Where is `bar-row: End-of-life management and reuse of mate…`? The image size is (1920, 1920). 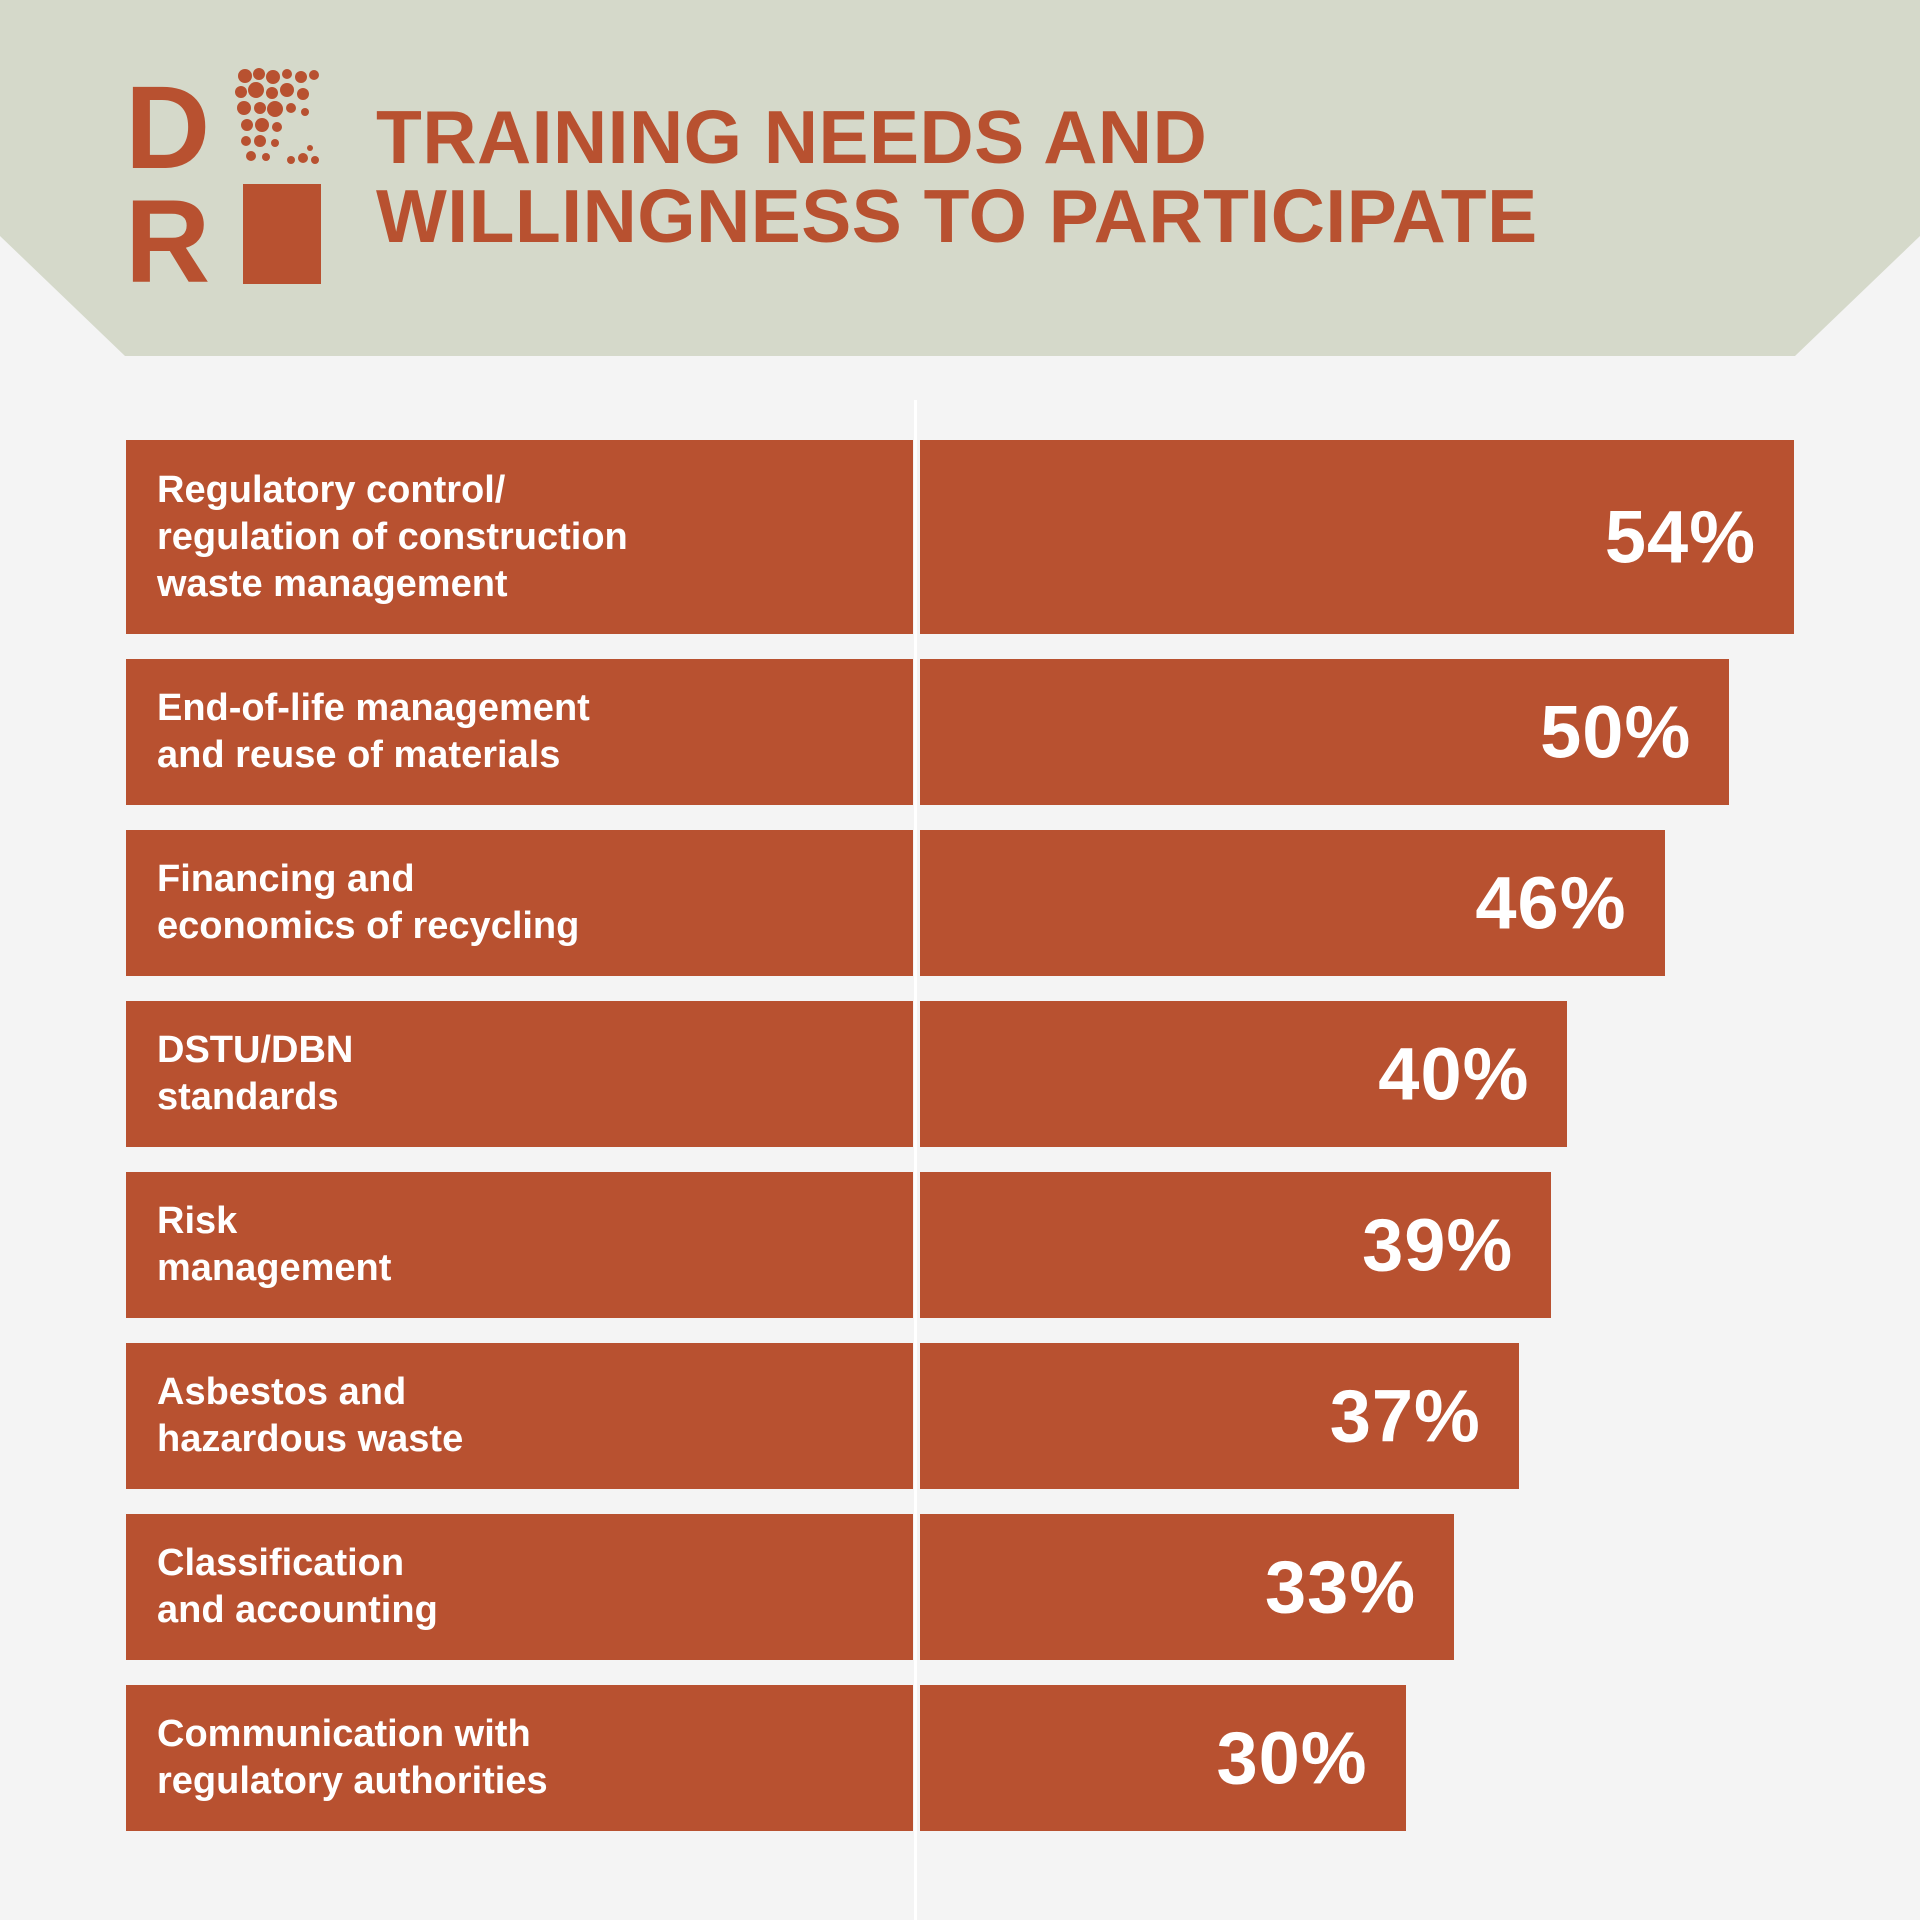
bar-row: End-of-life management and reuse of mate… is located at coordinates (960, 732).